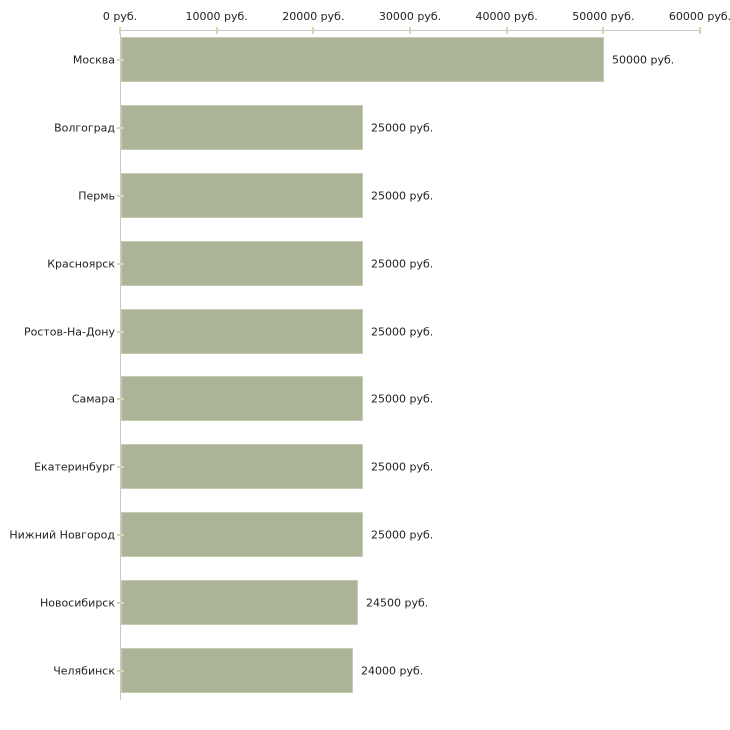 This screenshot has height=730, width=730. I want to click on category-label: Ростов-На-Дону, so click(69, 331).